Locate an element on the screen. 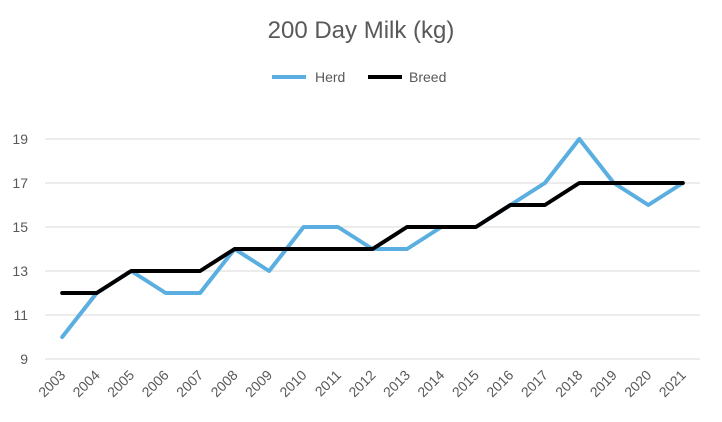 Image resolution: width=722 pixels, height=422 pixels. x-tick-label: 2008 is located at coordinates (223, 383).